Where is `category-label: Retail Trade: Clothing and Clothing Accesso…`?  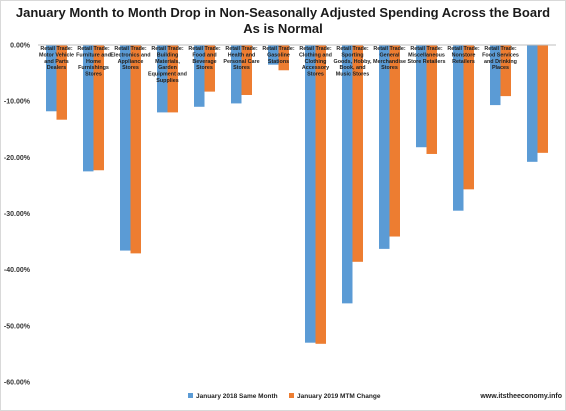
category-label: Retail Trade: Clothing and Clothing Accesso… is located at coordinates (315, 62).